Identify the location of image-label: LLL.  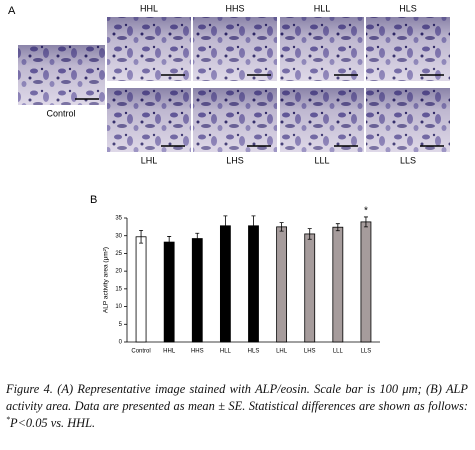
(321, 160).